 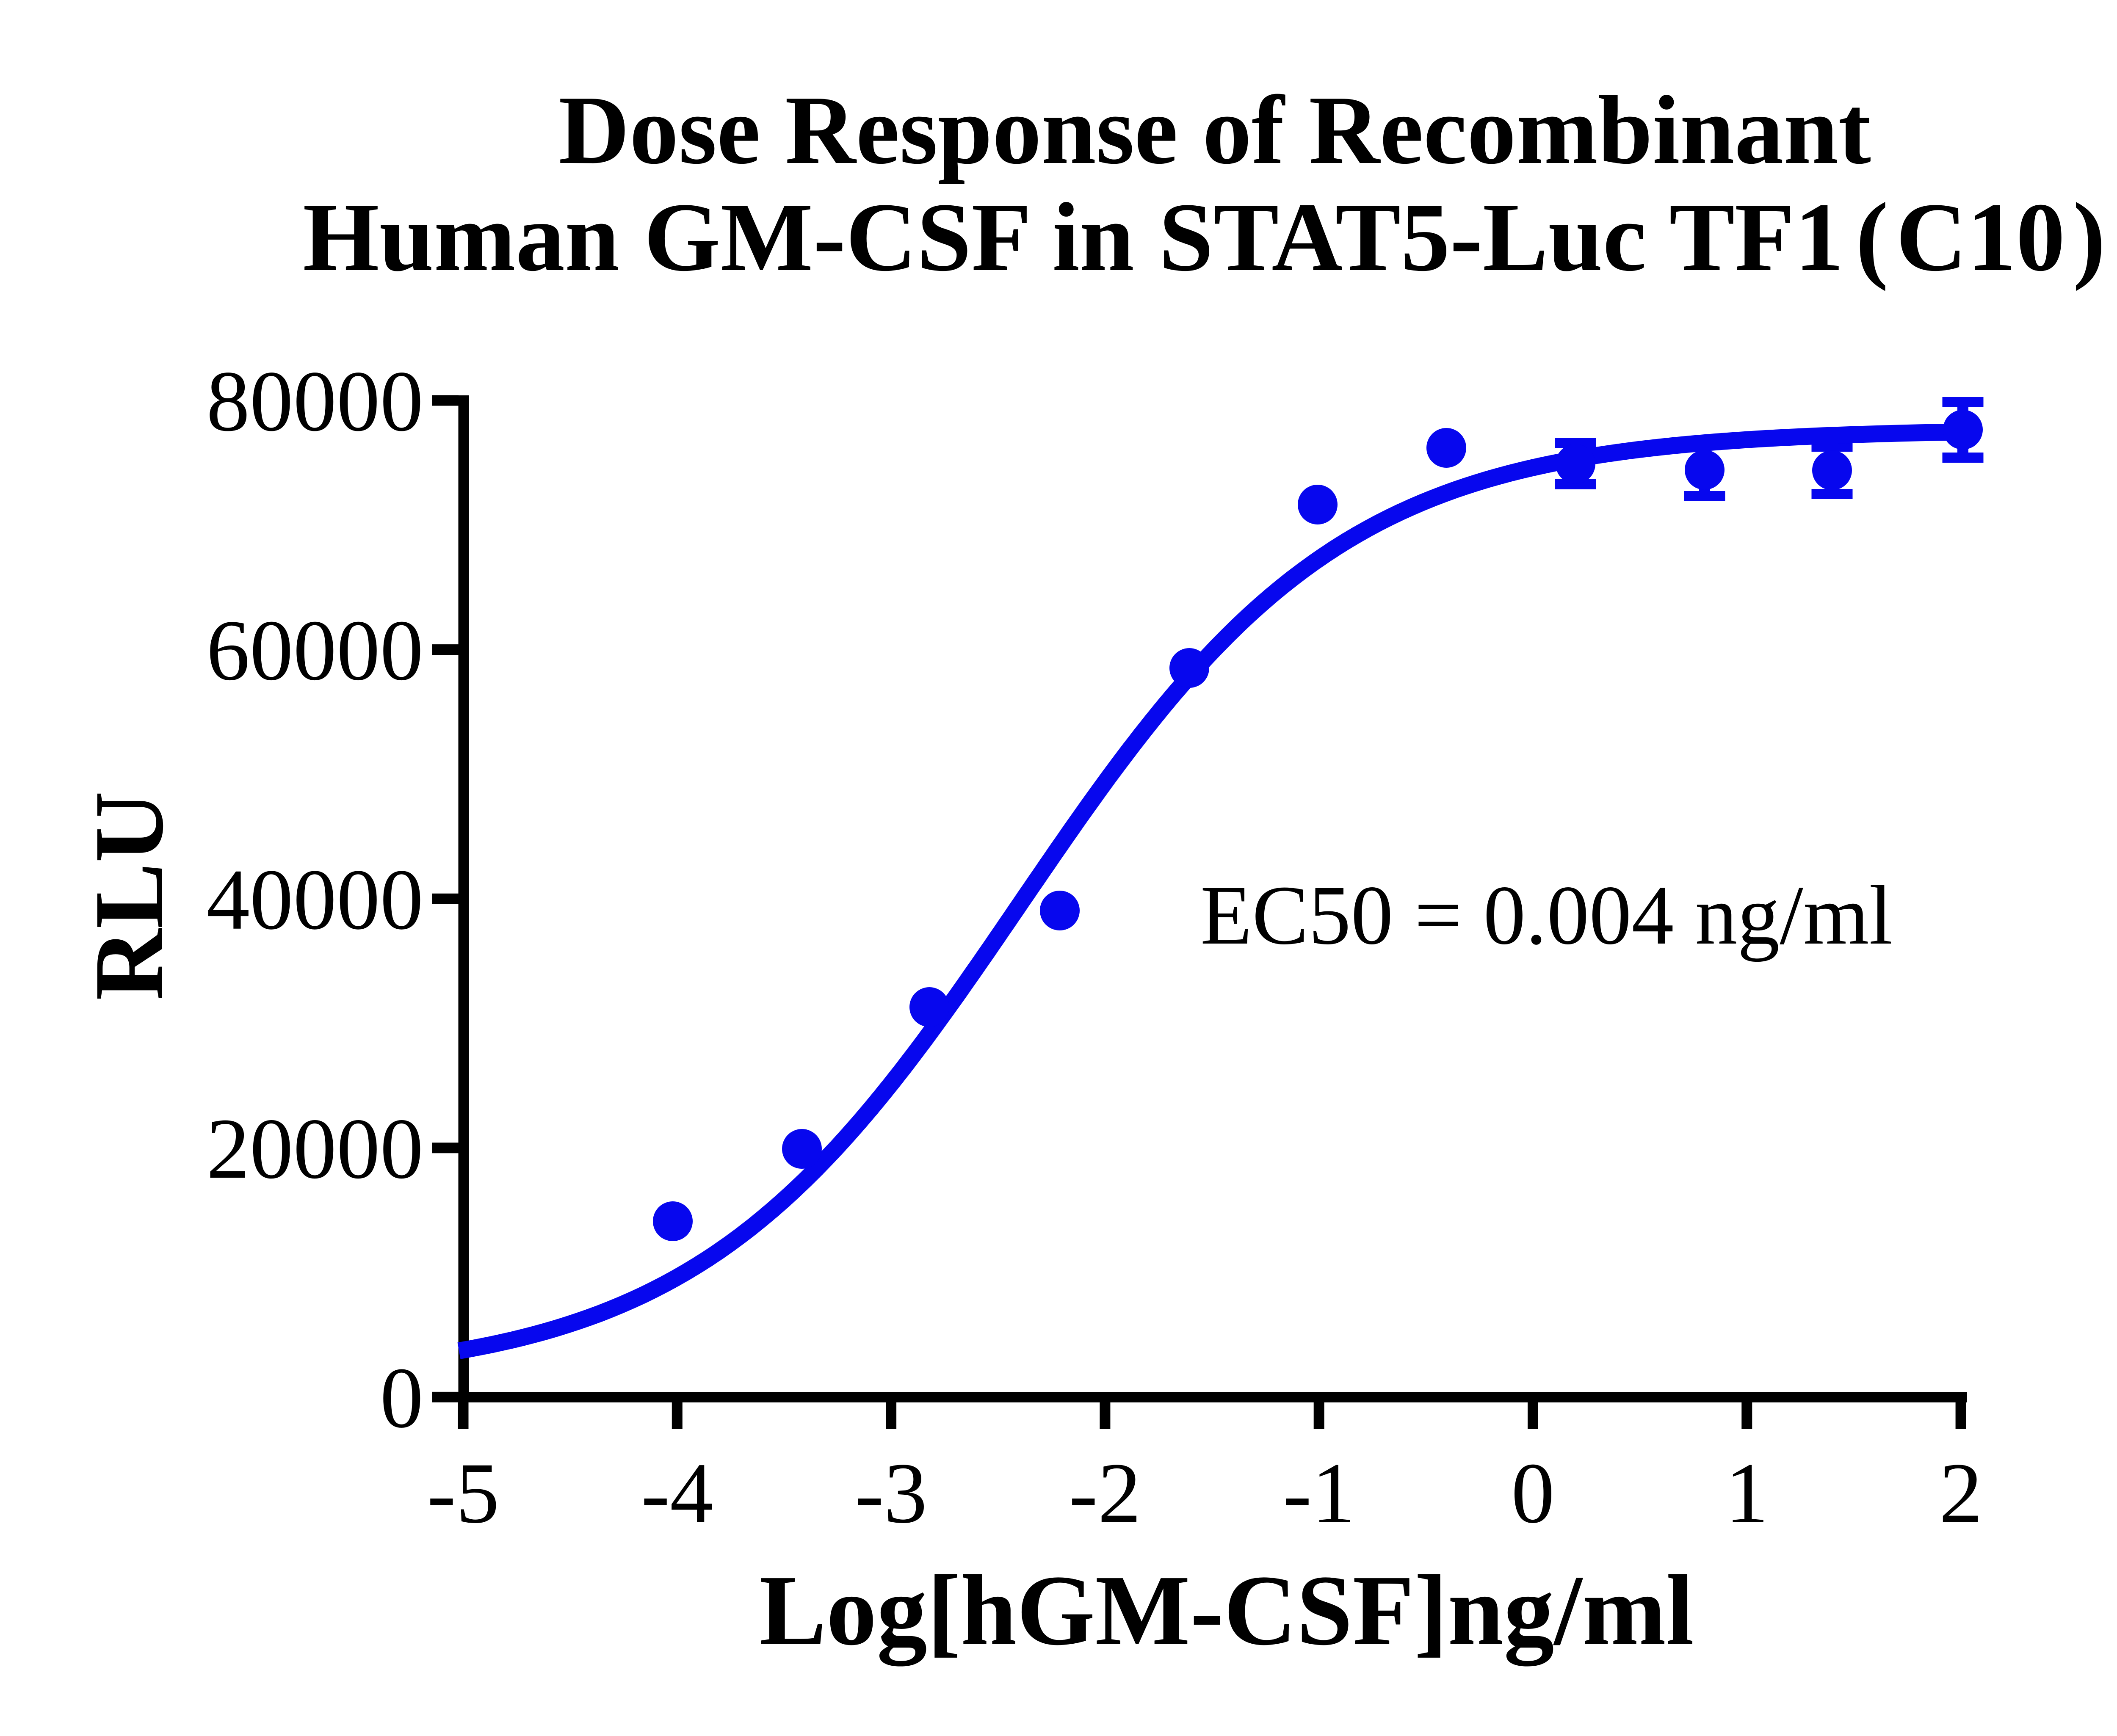 I want to click on svg-text: Log[hGM-CSF]ng/ml, so click(x=1226, y=1610).